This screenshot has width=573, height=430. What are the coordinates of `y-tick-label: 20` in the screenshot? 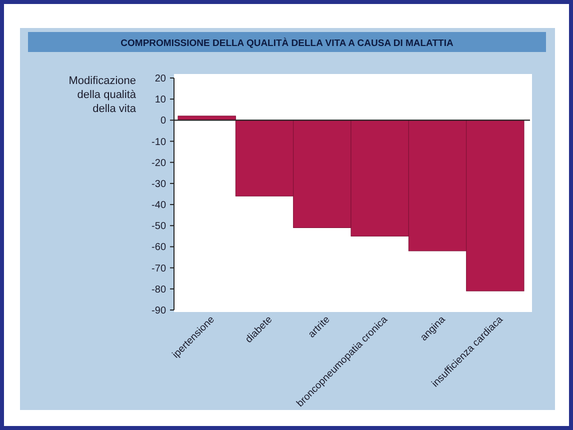 It's located at (160, 79).